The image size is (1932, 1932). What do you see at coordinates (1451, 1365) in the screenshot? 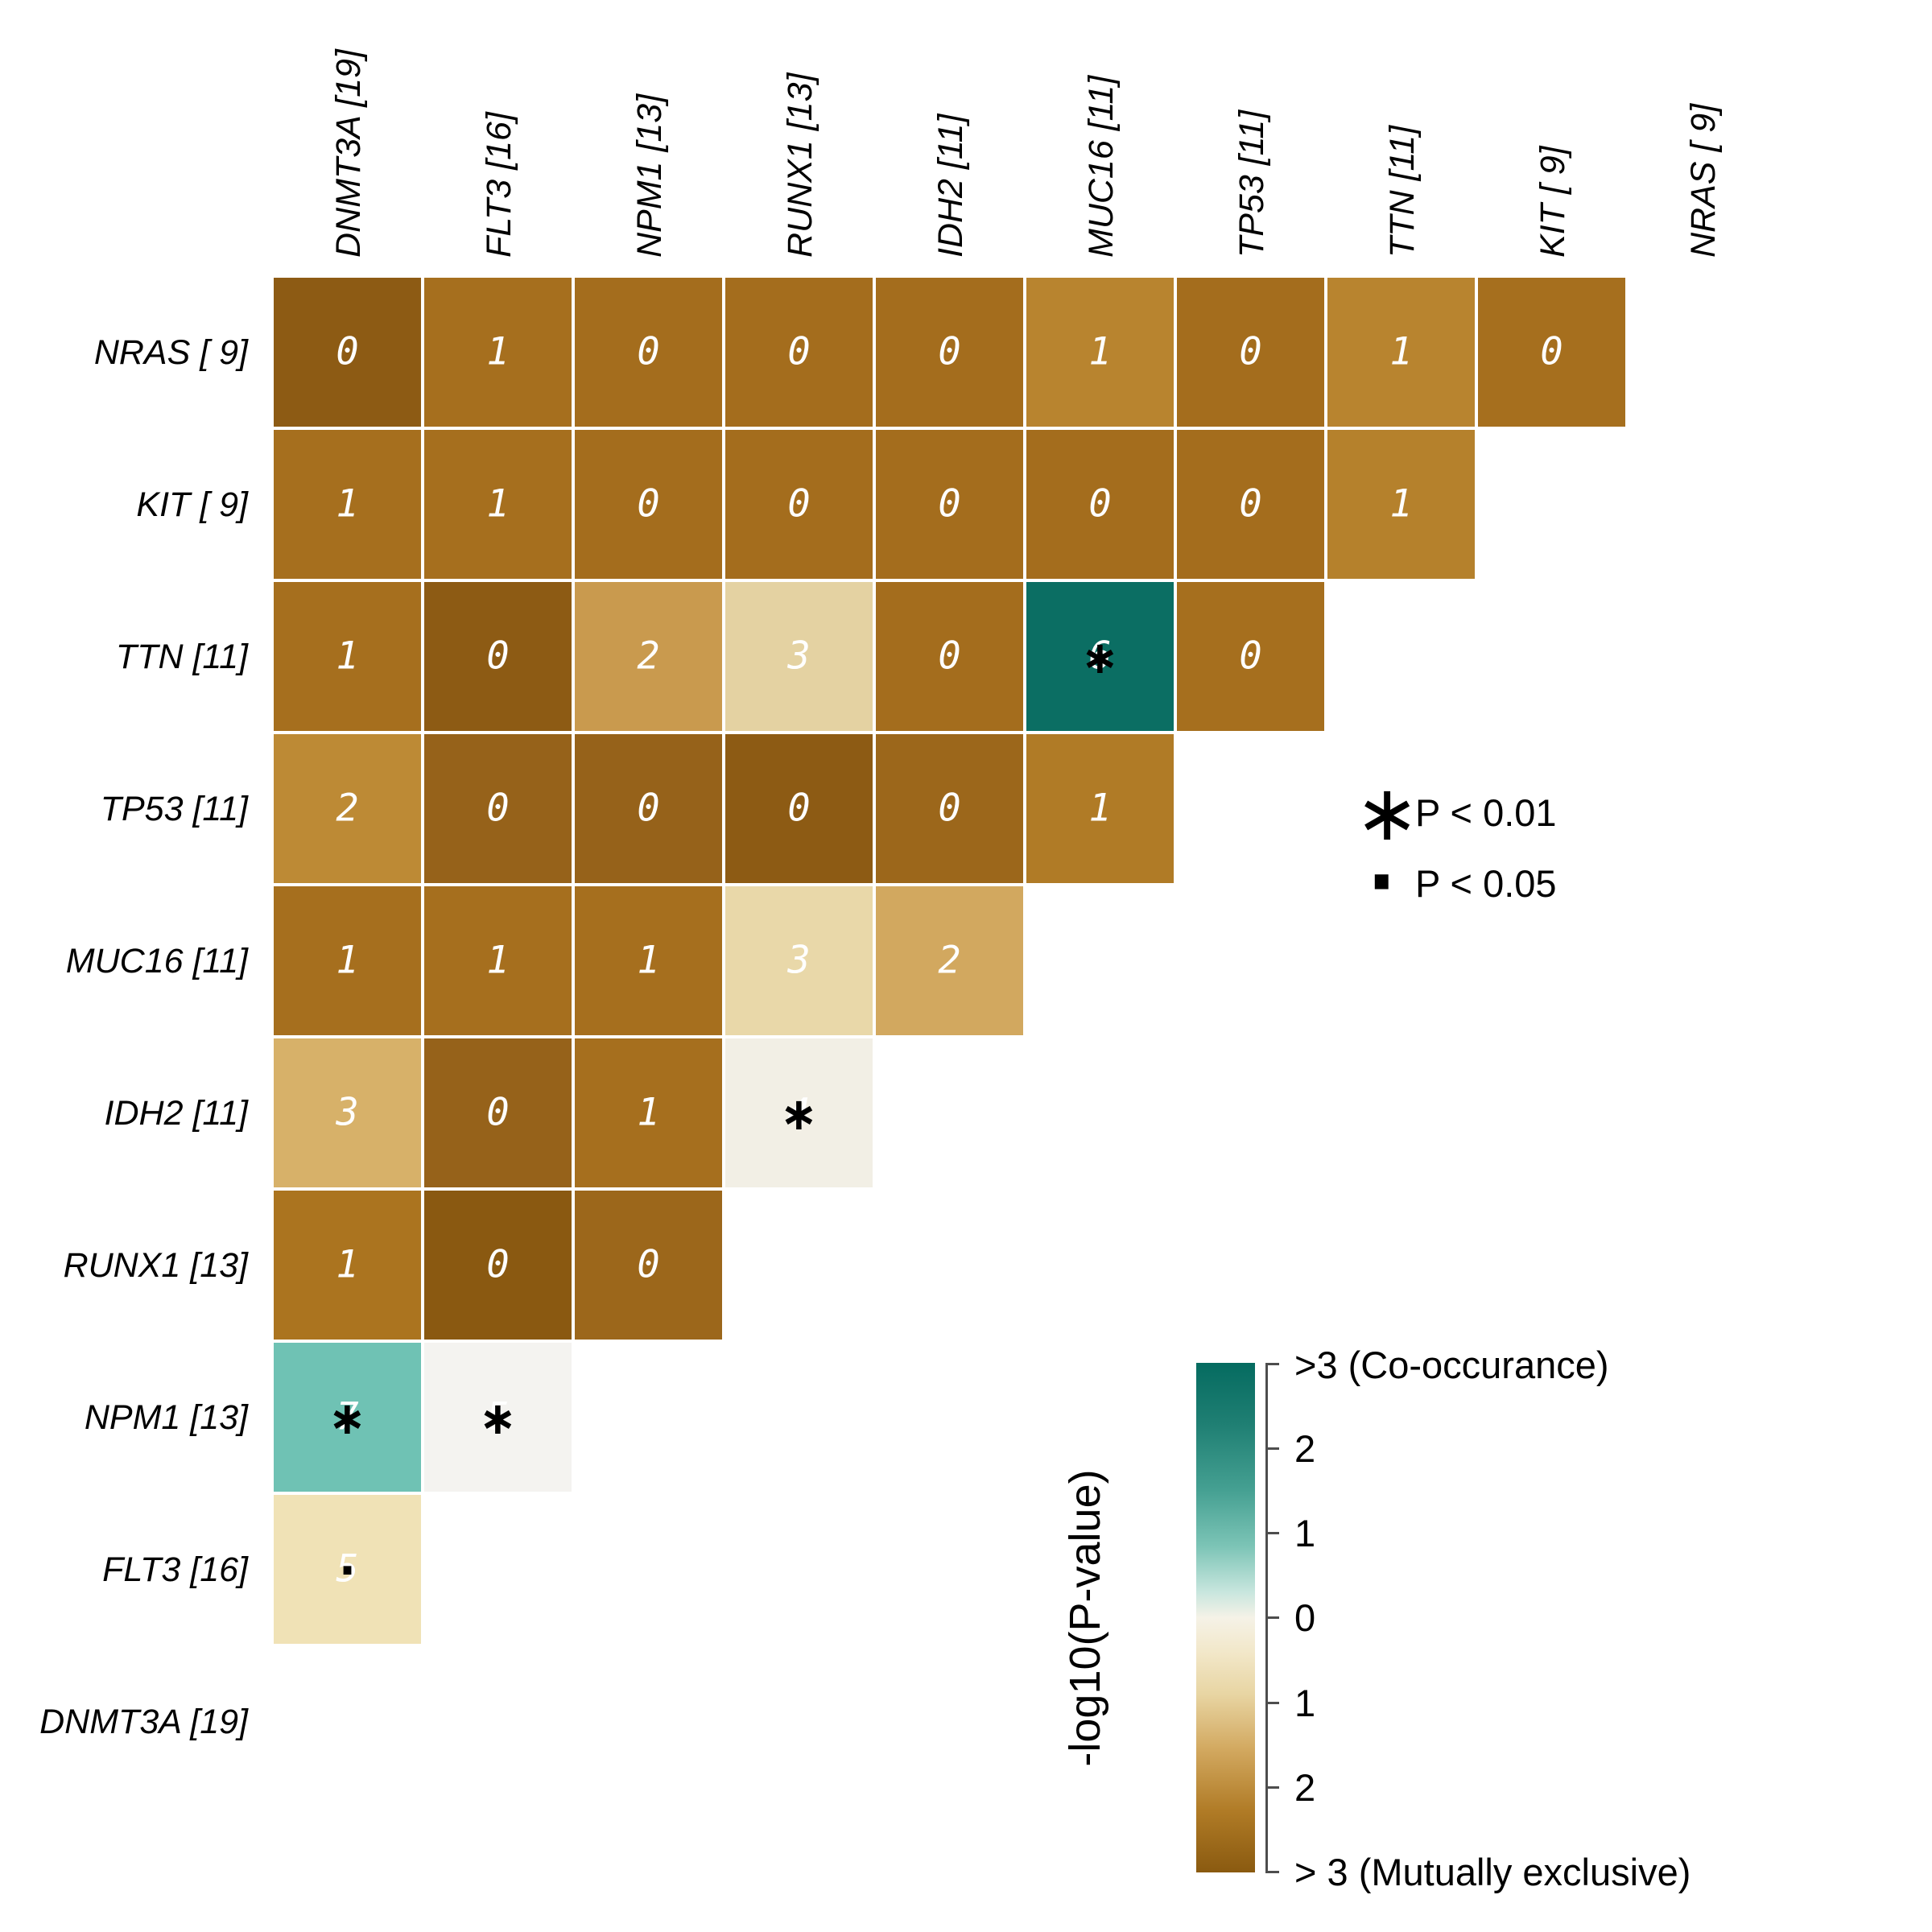
I see `colorbar-tick-label-cooccurrence: >3 (Co-occurance)` at bounding box center [1451, 1365].